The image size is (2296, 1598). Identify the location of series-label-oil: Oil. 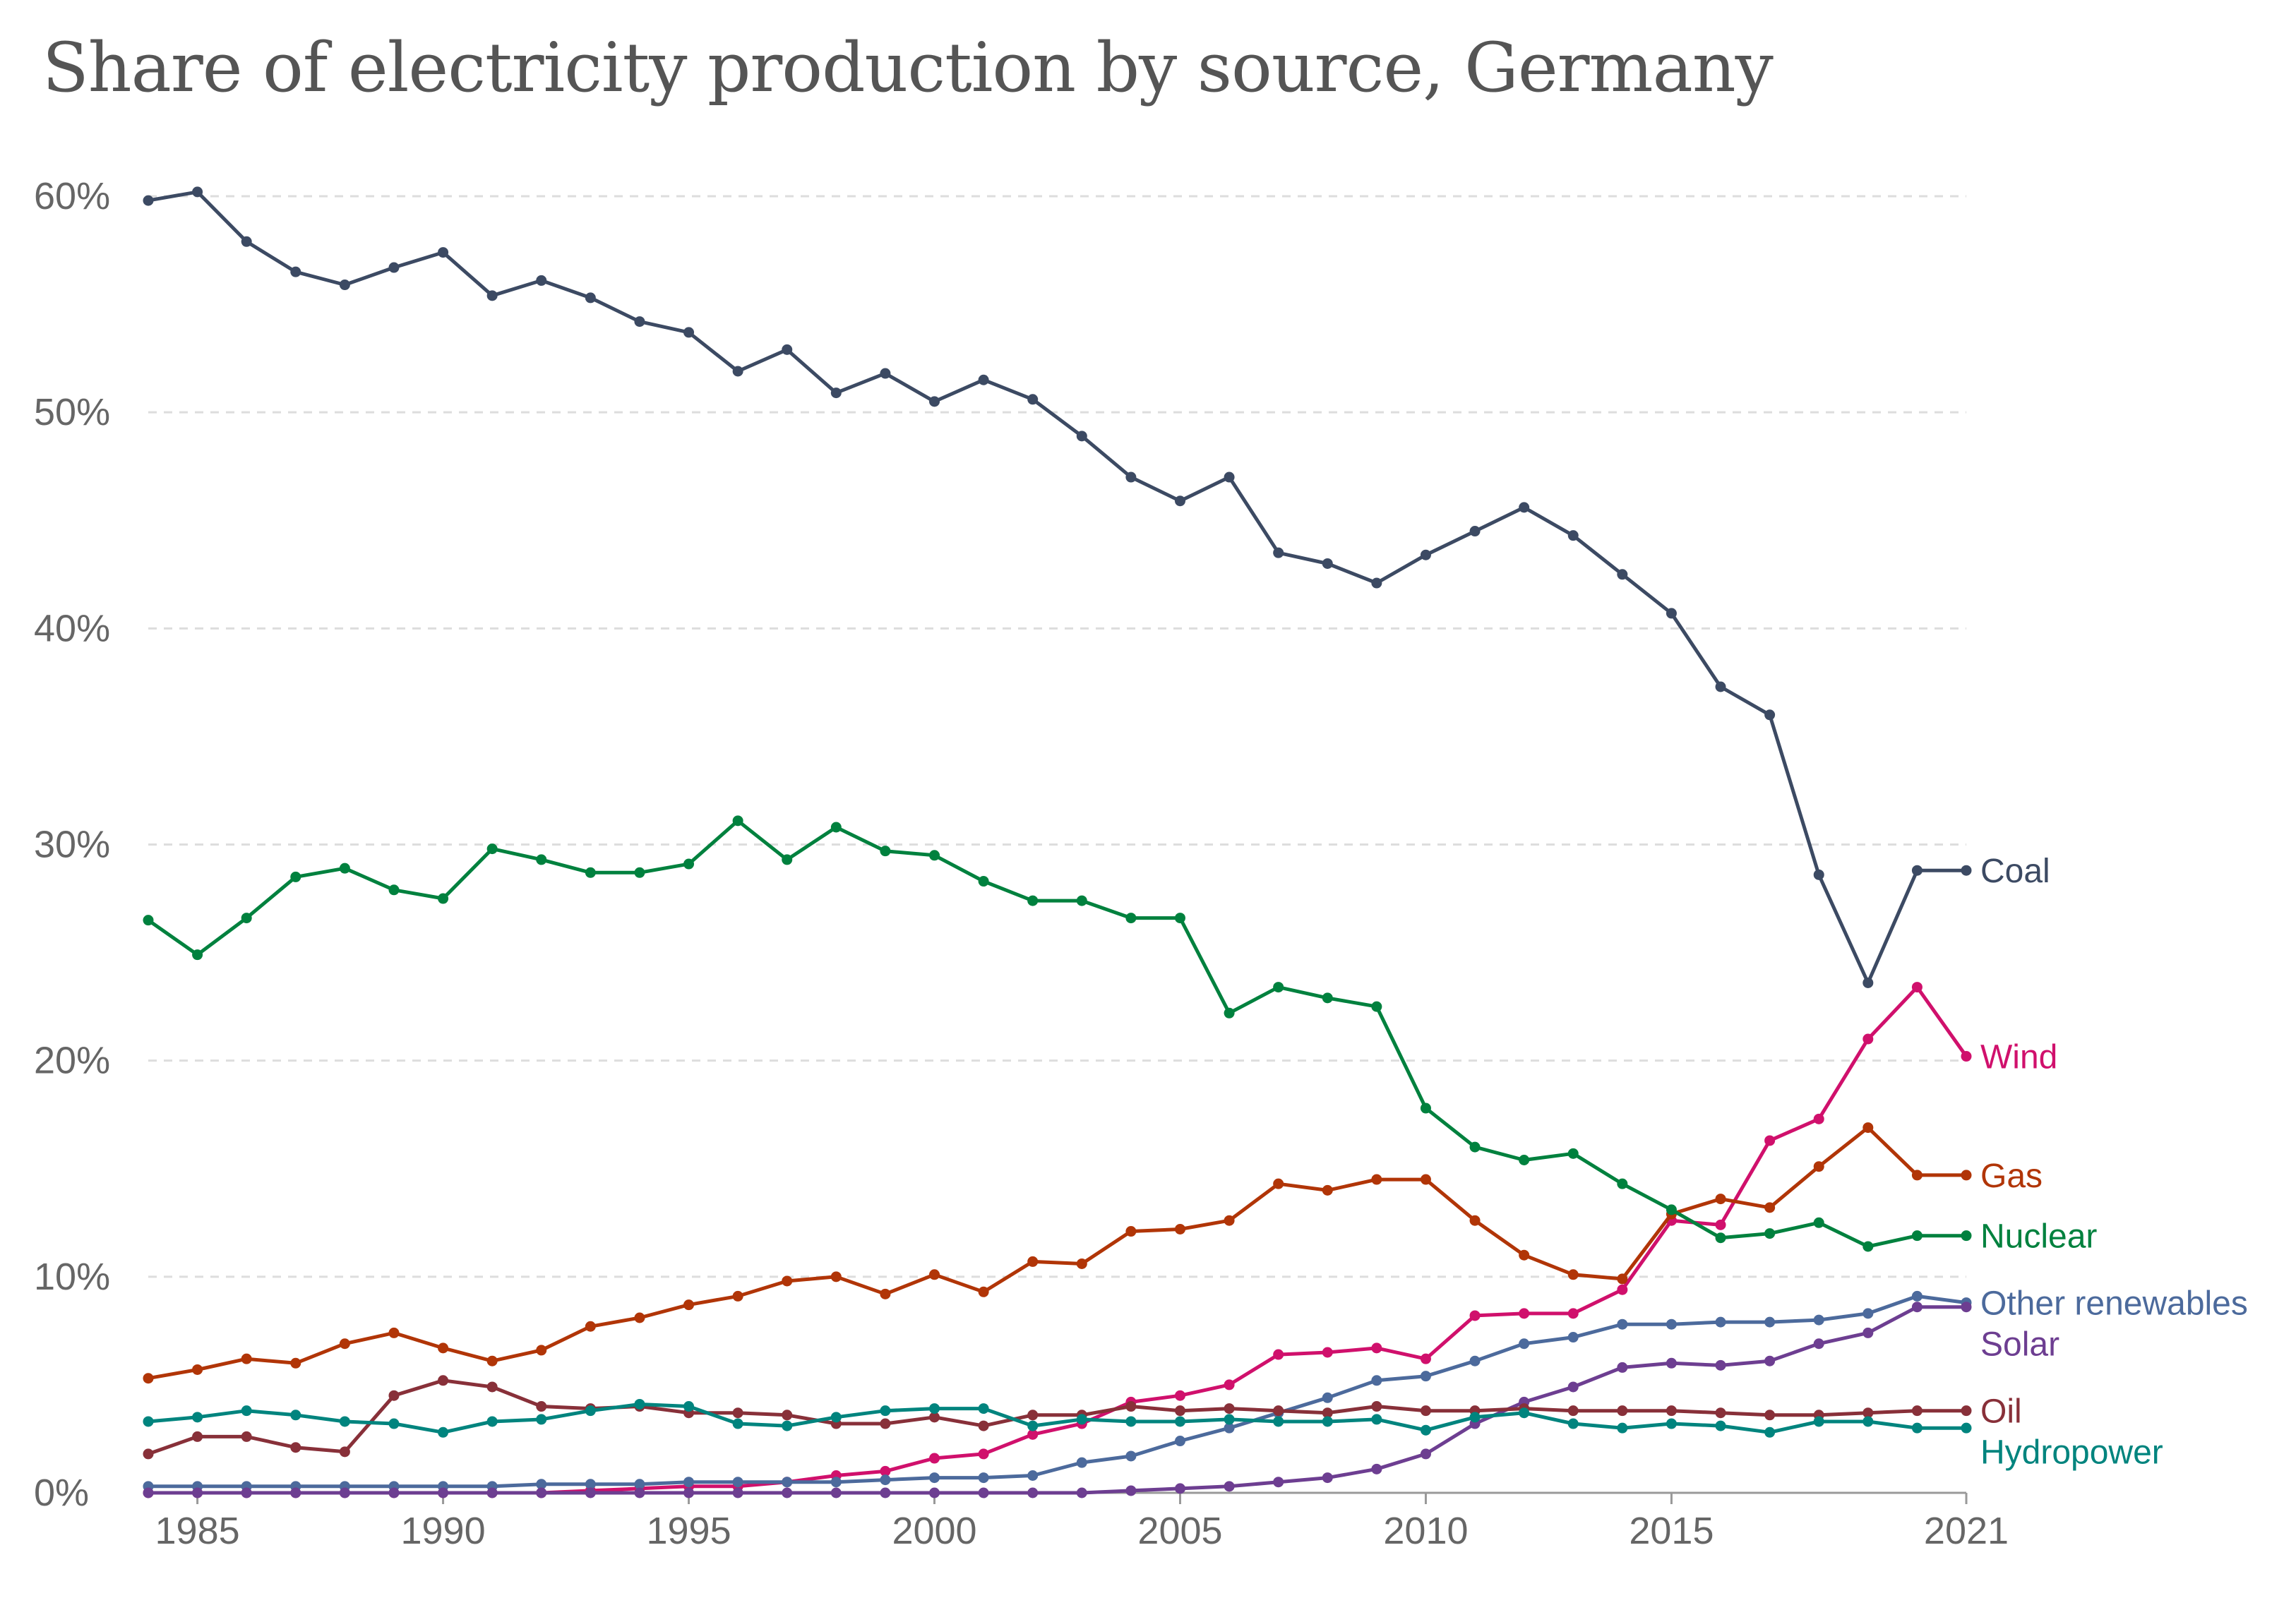
(2001, 1412).